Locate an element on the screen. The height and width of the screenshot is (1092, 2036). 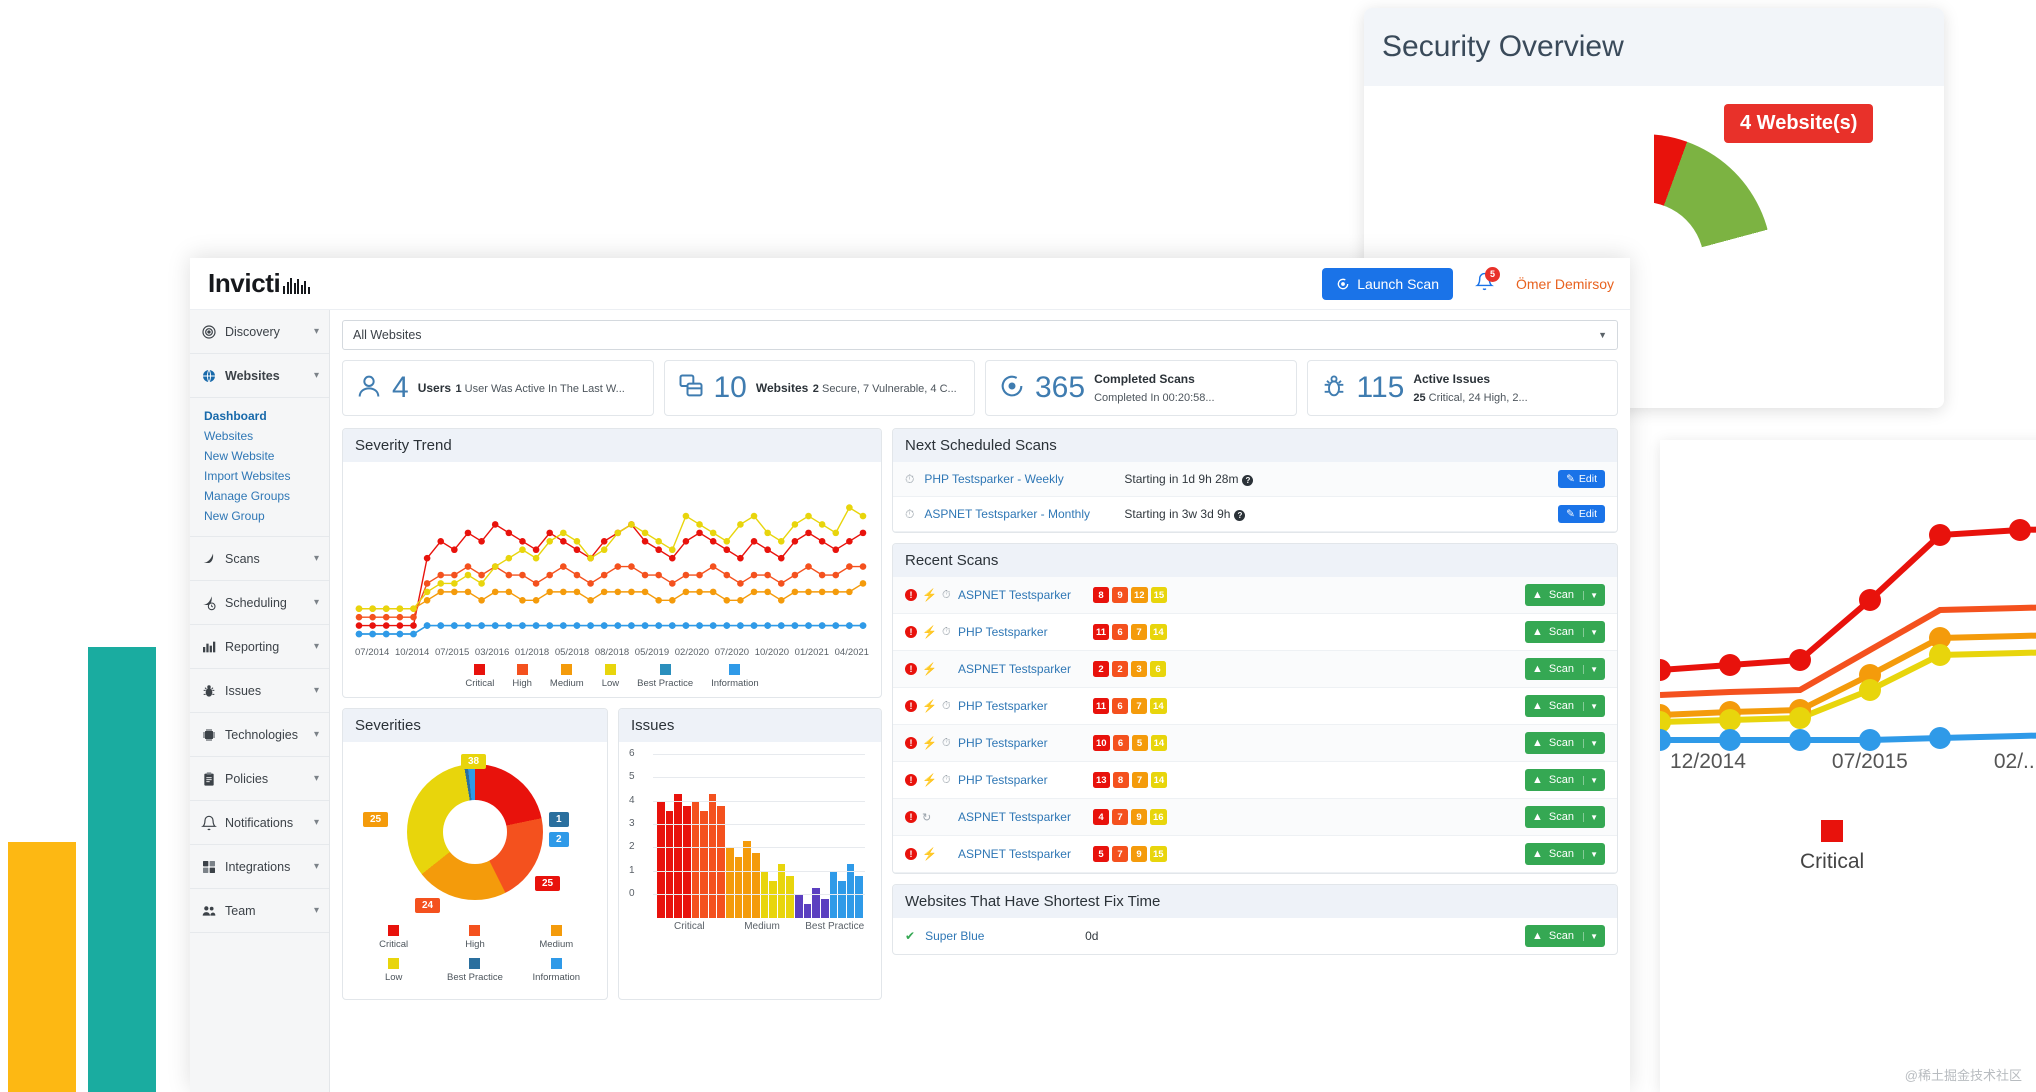
launch-scan-button: Launch Scan is located at coordinates (1387, 283).